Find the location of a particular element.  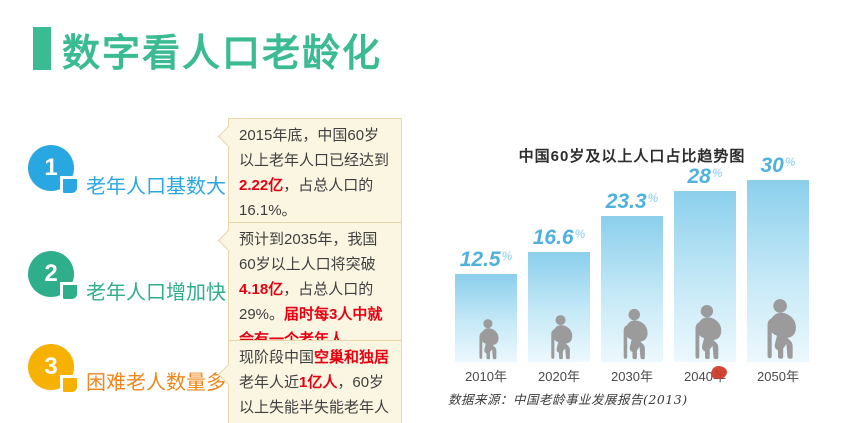

note-text: 老年人近 is located at coordinates (269, 382).